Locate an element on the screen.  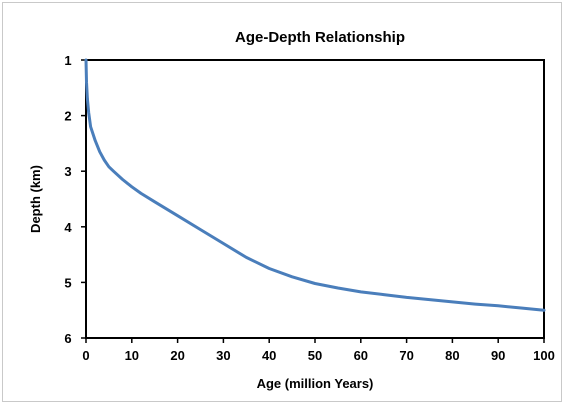
x-tick-label: 100 is located at coordinates (544, 355).